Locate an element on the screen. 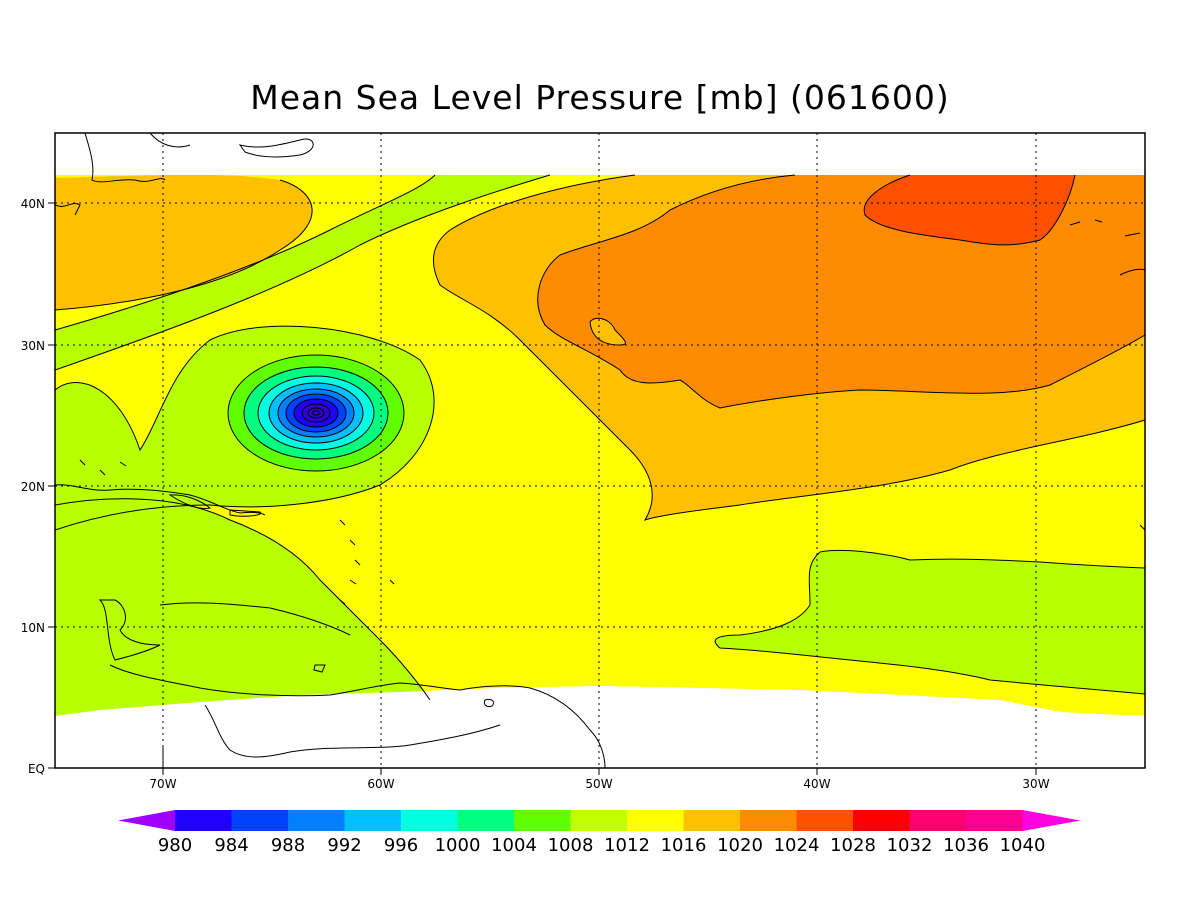 The height and width of the screenshot is (900, 1200). colorbar-label: 1016 is located at coordinates (684, 845).